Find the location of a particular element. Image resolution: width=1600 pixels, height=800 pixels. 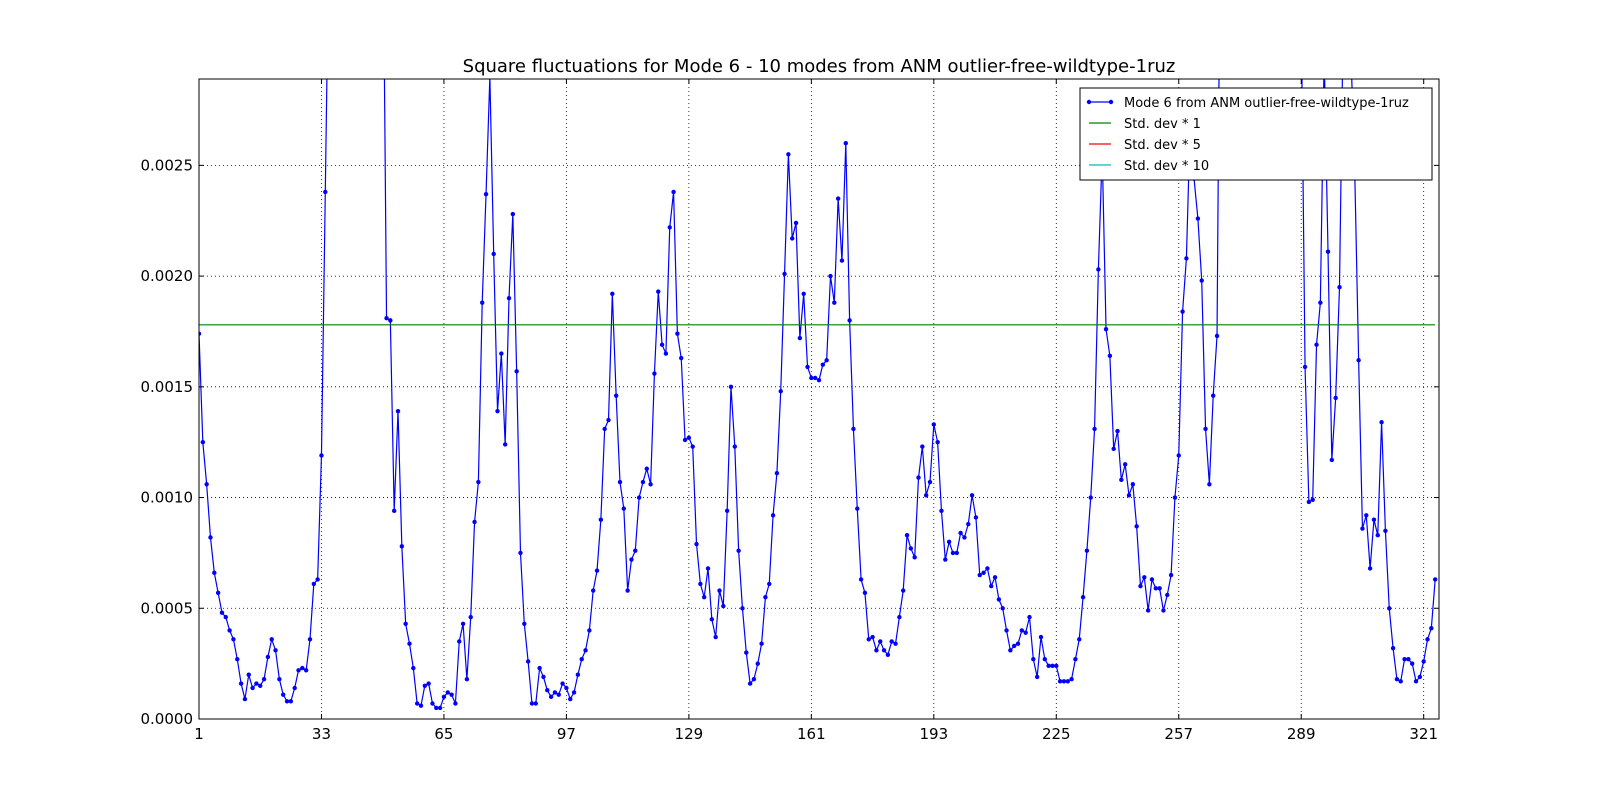

x-tick-label: 97 is located at coordinates (566, 734).